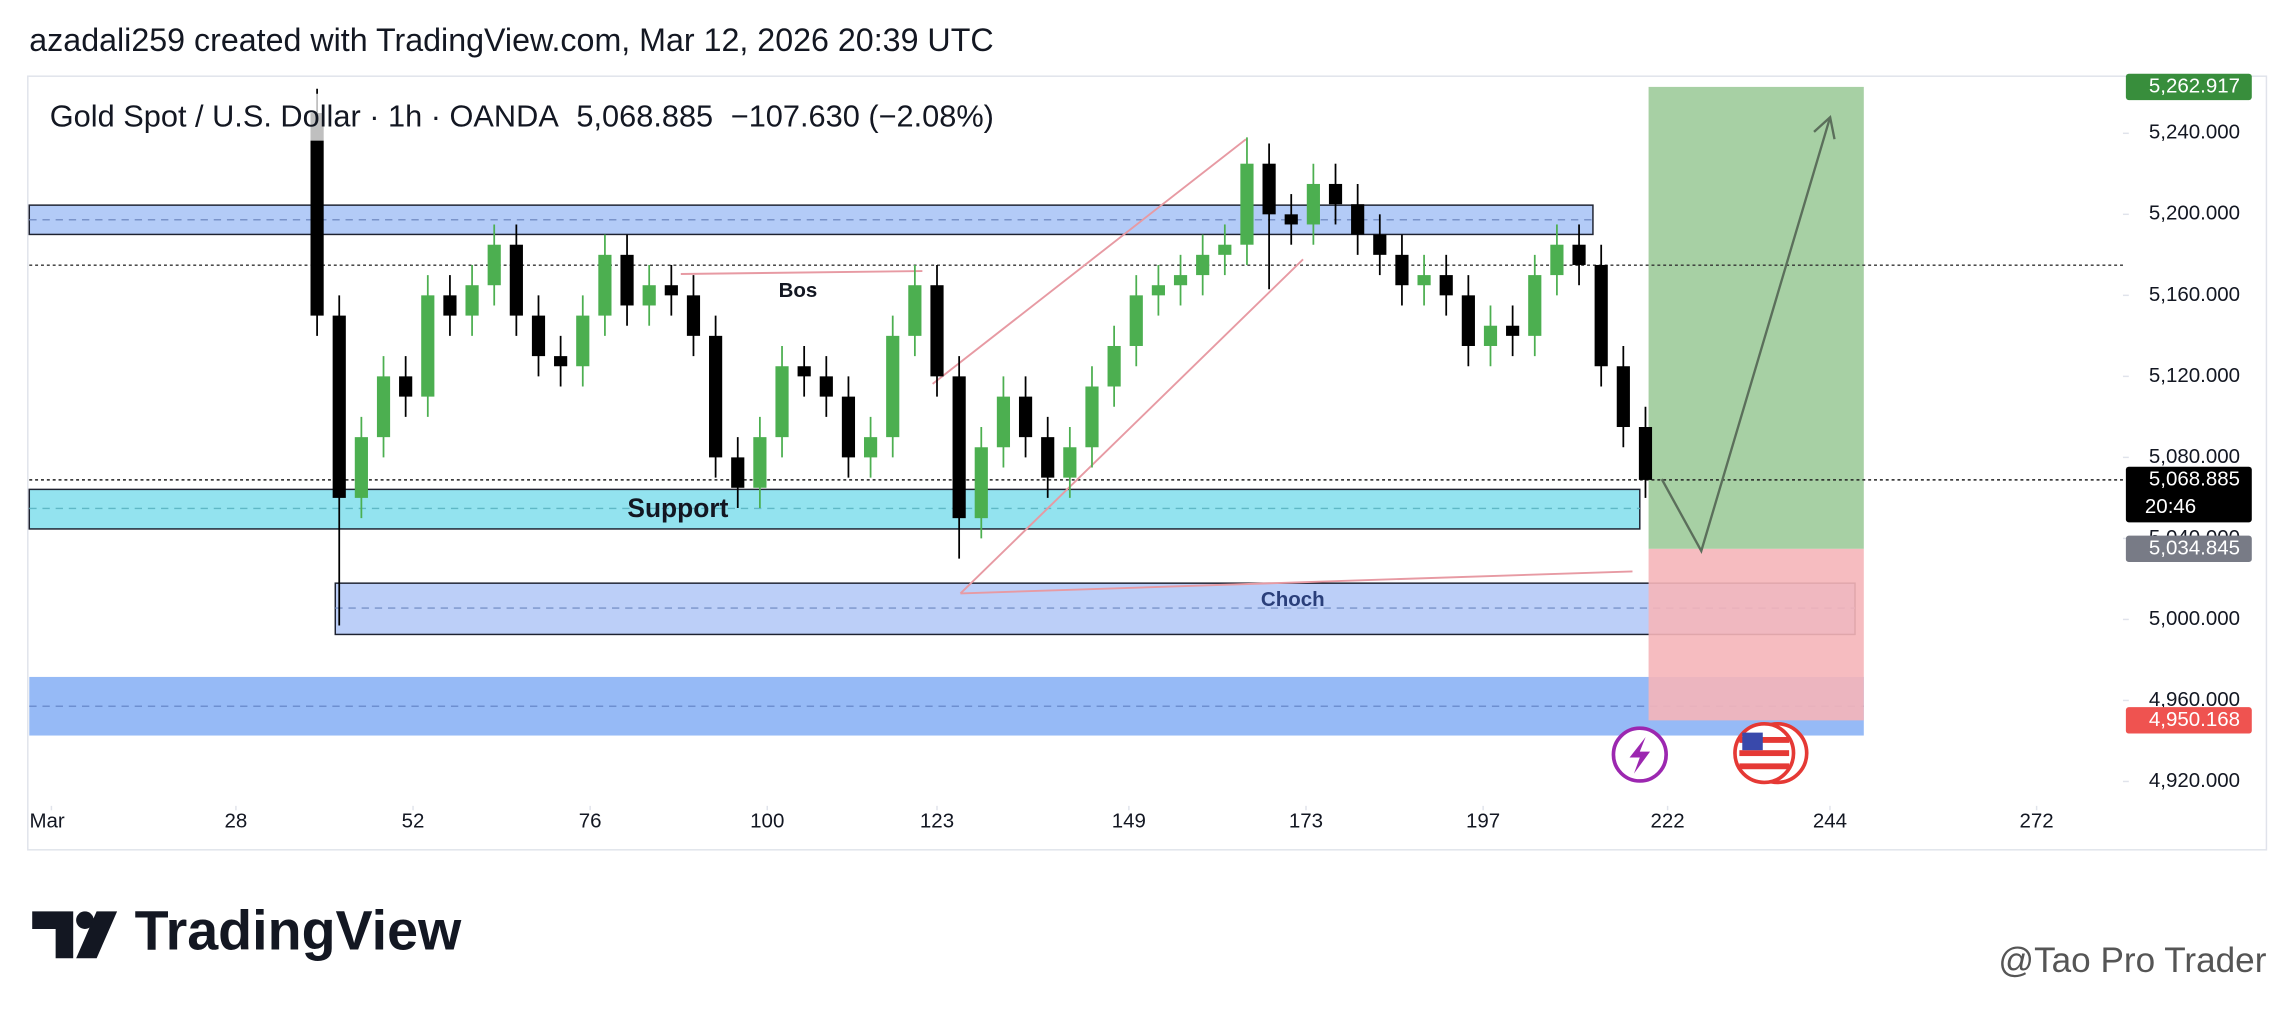  Describe the element at coordinates (1710, 753) in the screenshot. I see `event-icons` at that location.